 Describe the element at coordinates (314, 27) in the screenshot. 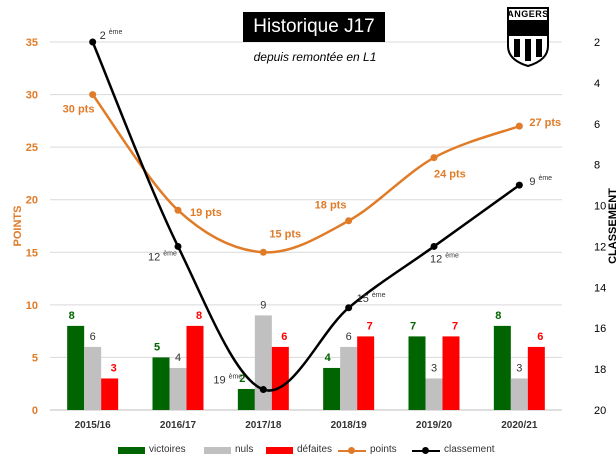

I see `chart-title: Historique J17` at that location.